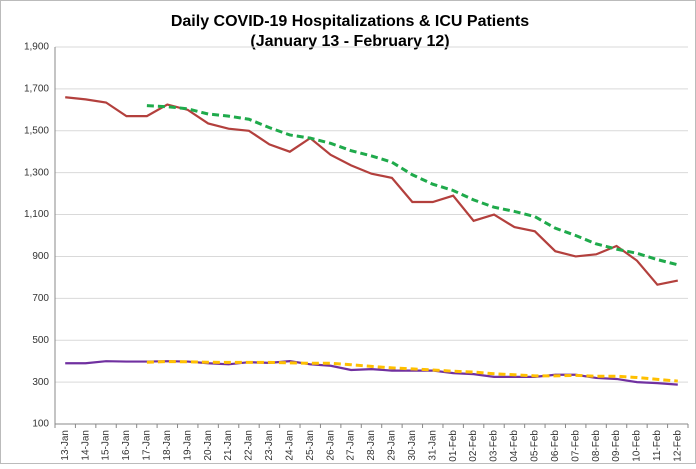  I want to click on y-tick-label: 900, so click(40, 256).